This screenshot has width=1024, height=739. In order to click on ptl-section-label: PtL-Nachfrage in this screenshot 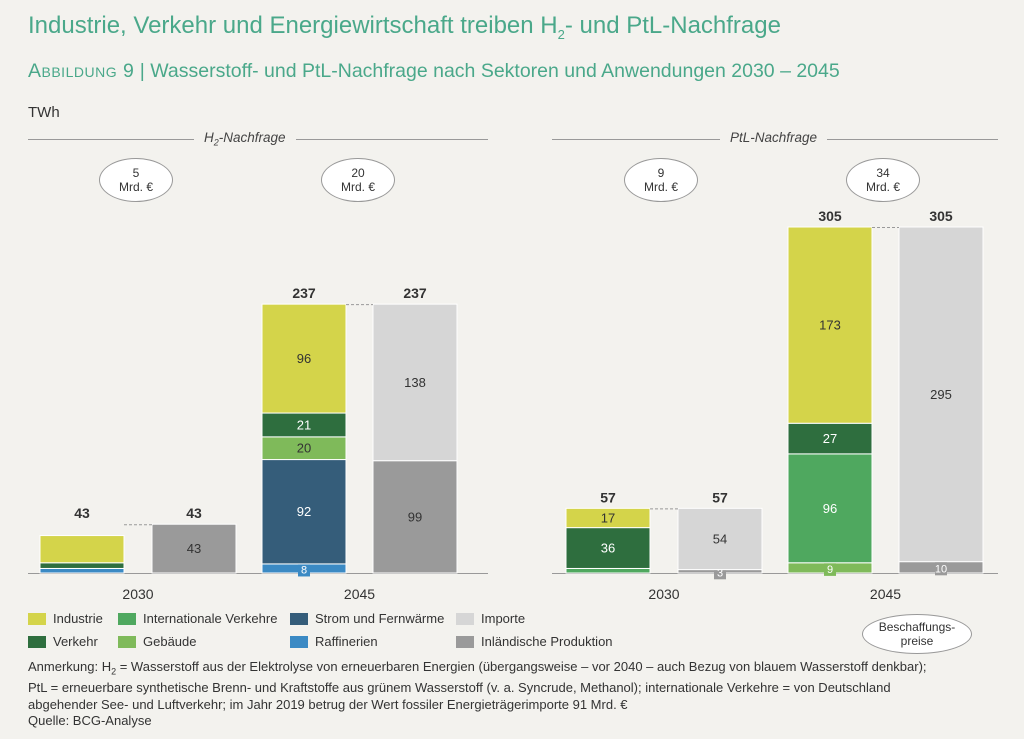, I will do `click(774, 137)`.